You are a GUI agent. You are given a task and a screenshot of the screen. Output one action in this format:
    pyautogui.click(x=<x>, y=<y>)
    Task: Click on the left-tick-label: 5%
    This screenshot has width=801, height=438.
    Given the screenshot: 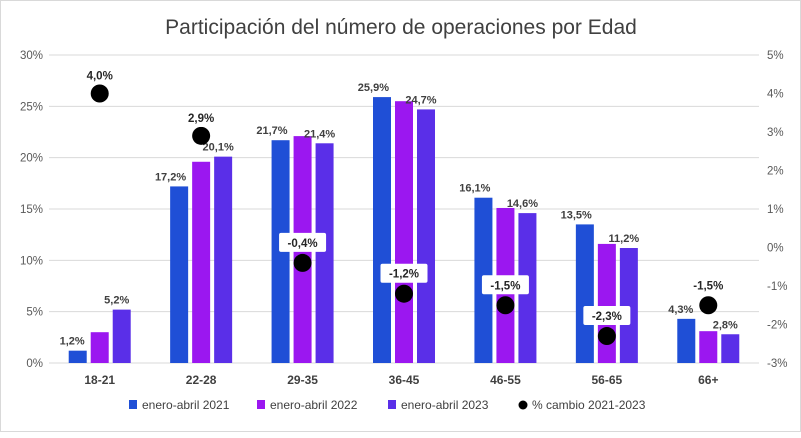 What is the action you would take?
    pyautogui.click(x=34, y=313)
    